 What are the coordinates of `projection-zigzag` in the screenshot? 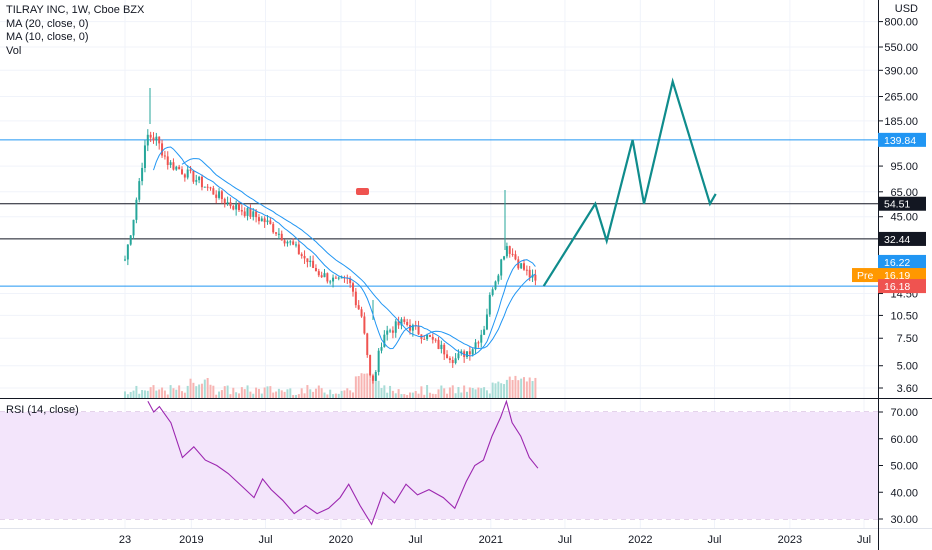 It's located at (629, 182).